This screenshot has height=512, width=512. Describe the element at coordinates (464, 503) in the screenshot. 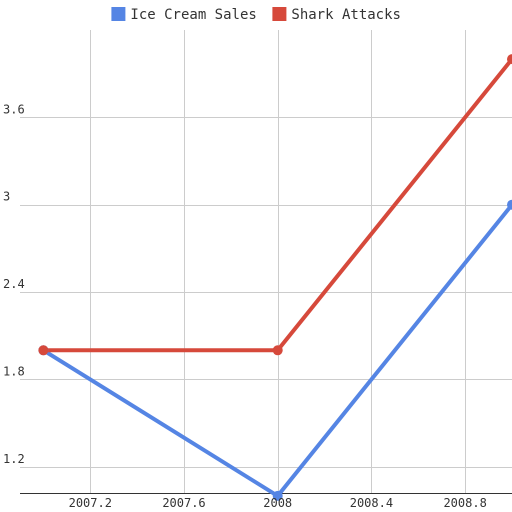

I see `x-tick-label: 2008.8` at that location.